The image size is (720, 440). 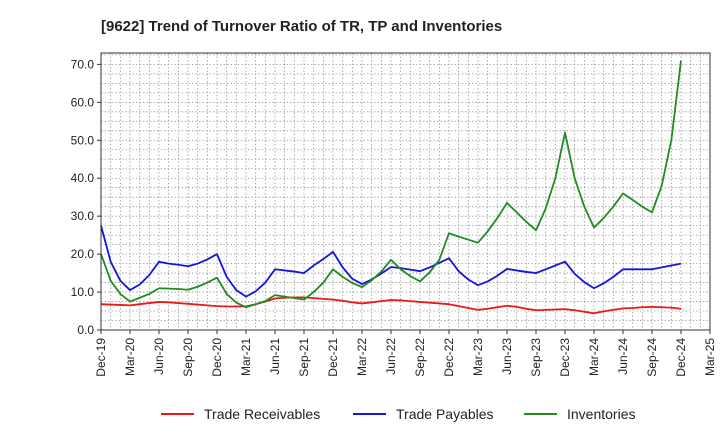 I want to click on x-tick-label: Jun-20, so click(x=159, y=356).